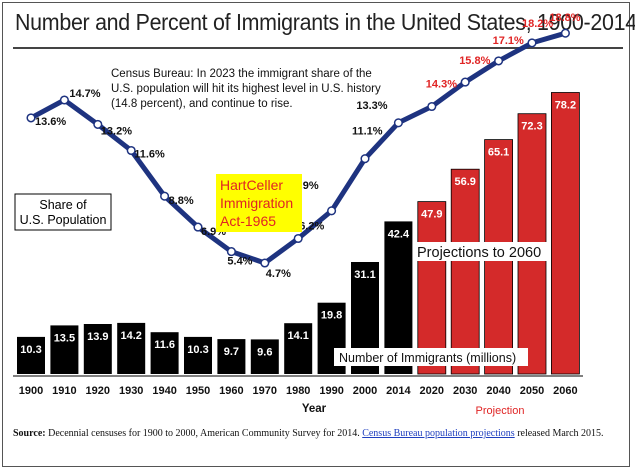 This screenshot has height=472, width=635. I want to click on bar-value-label-2060: 78.2, so click(565, 106).